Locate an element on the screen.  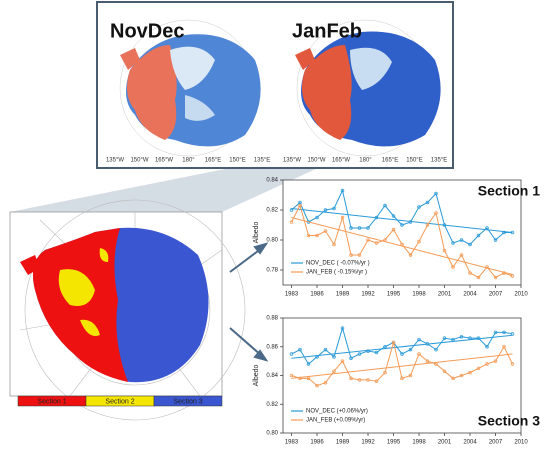
x-tick-label: 2004 is located at coordinates (470, 295).